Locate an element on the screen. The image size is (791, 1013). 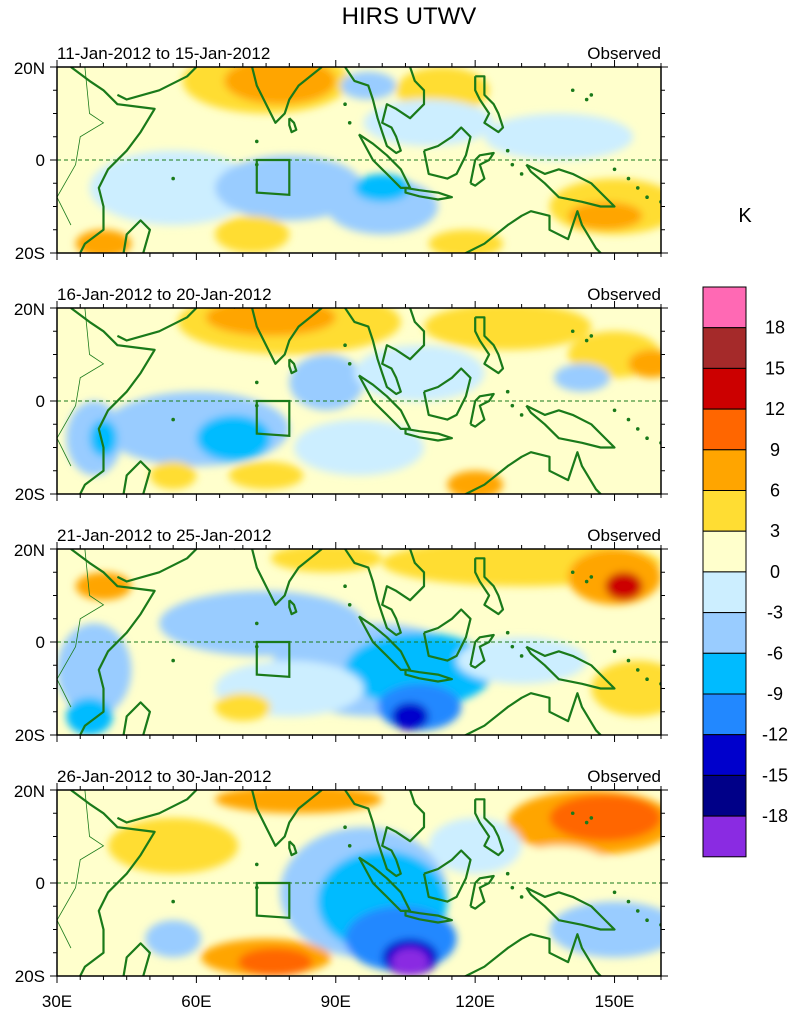
colorbar-label: -3 is located at coordinates (775, 613).